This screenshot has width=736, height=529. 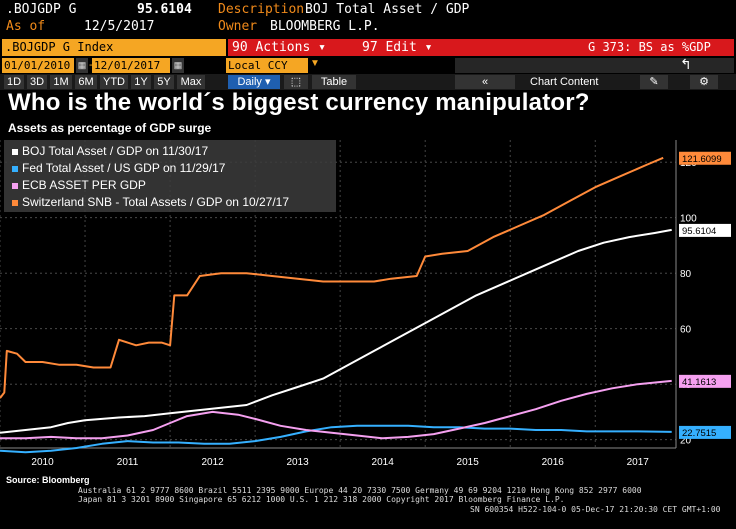 I want to click on x-tick-label: 2012, so click(x=212, y=462).